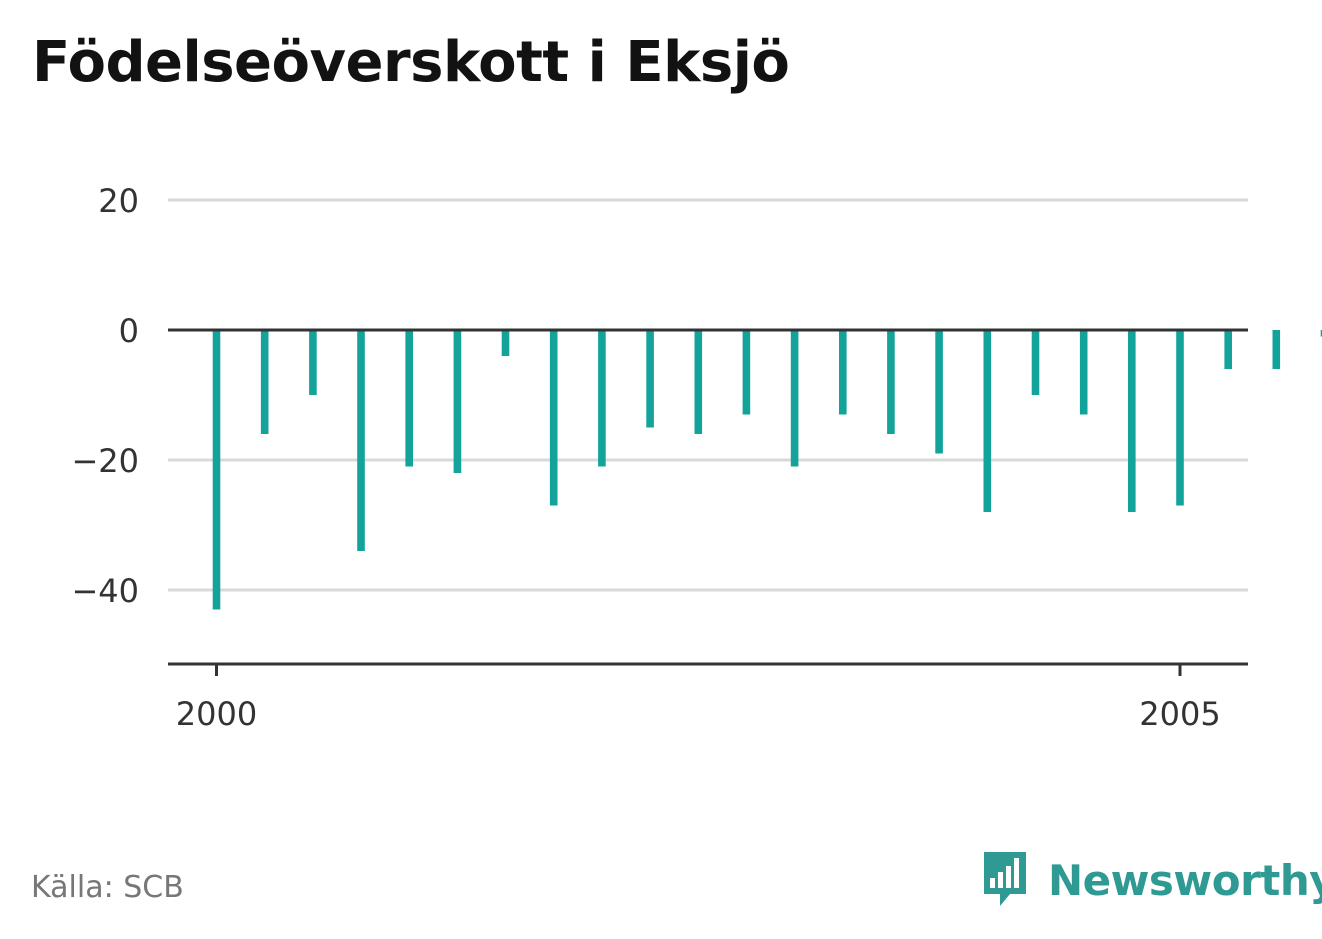 The height and width of the screenshot is (939, 1322). Describe the element at coordinates (411, 62) in the screenshot. I see `chart-title: Födelseöverskott i Eksjö` at that location.